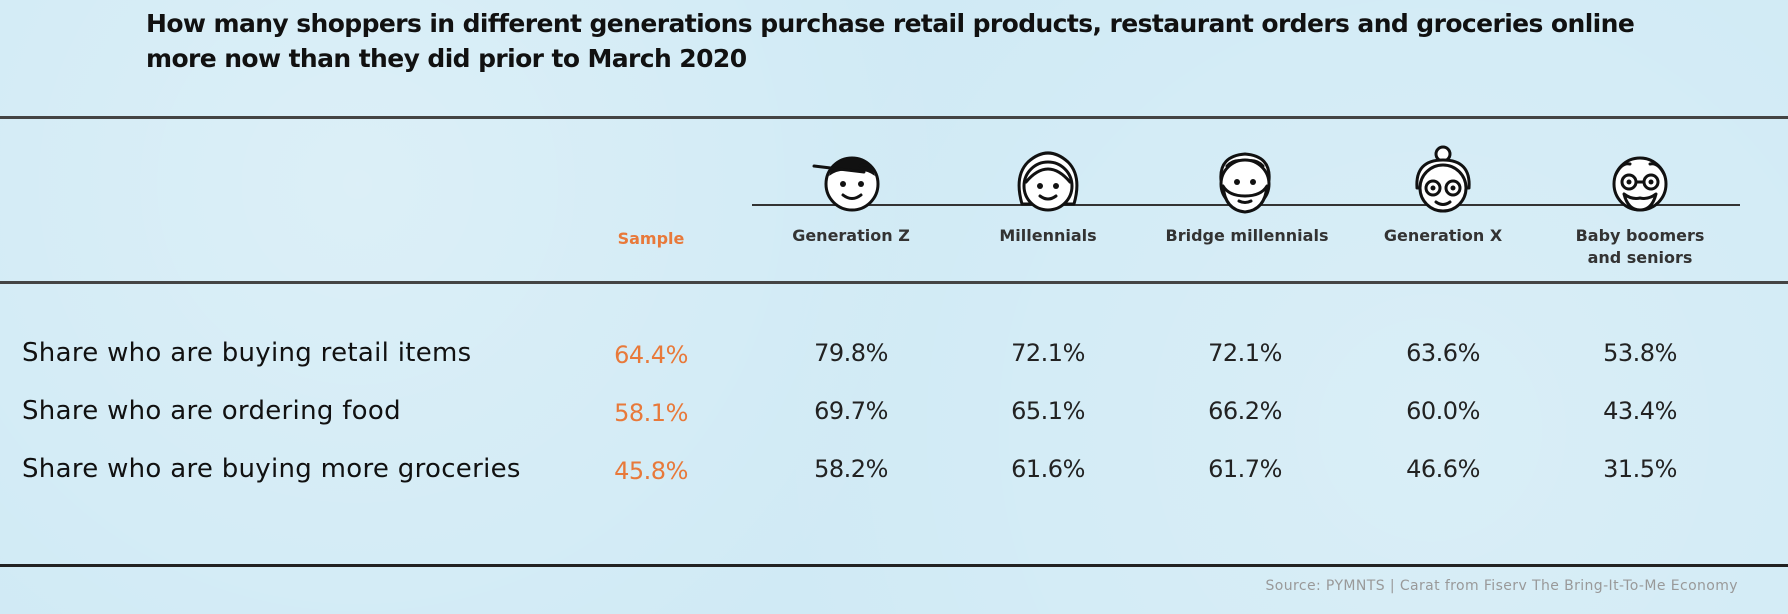 The image size is (1788, 614). I want to click on cell-groceries-generation-z: 58.2%, so click(851, 469).